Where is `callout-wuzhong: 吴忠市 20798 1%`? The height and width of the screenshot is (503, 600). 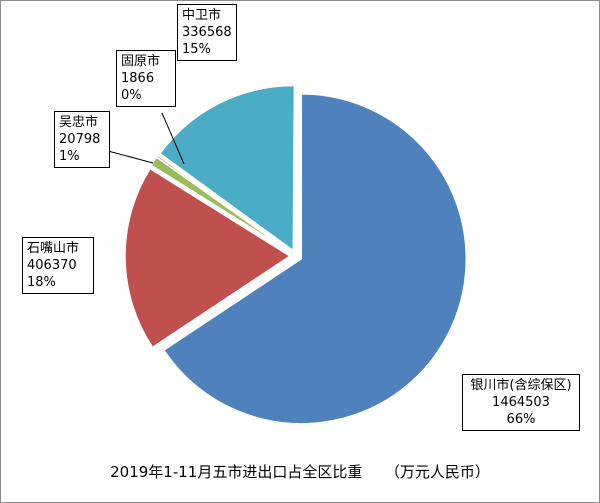 callout-wuzhong: 吴忠市 20798 1% is located at coordinates (82, 139).